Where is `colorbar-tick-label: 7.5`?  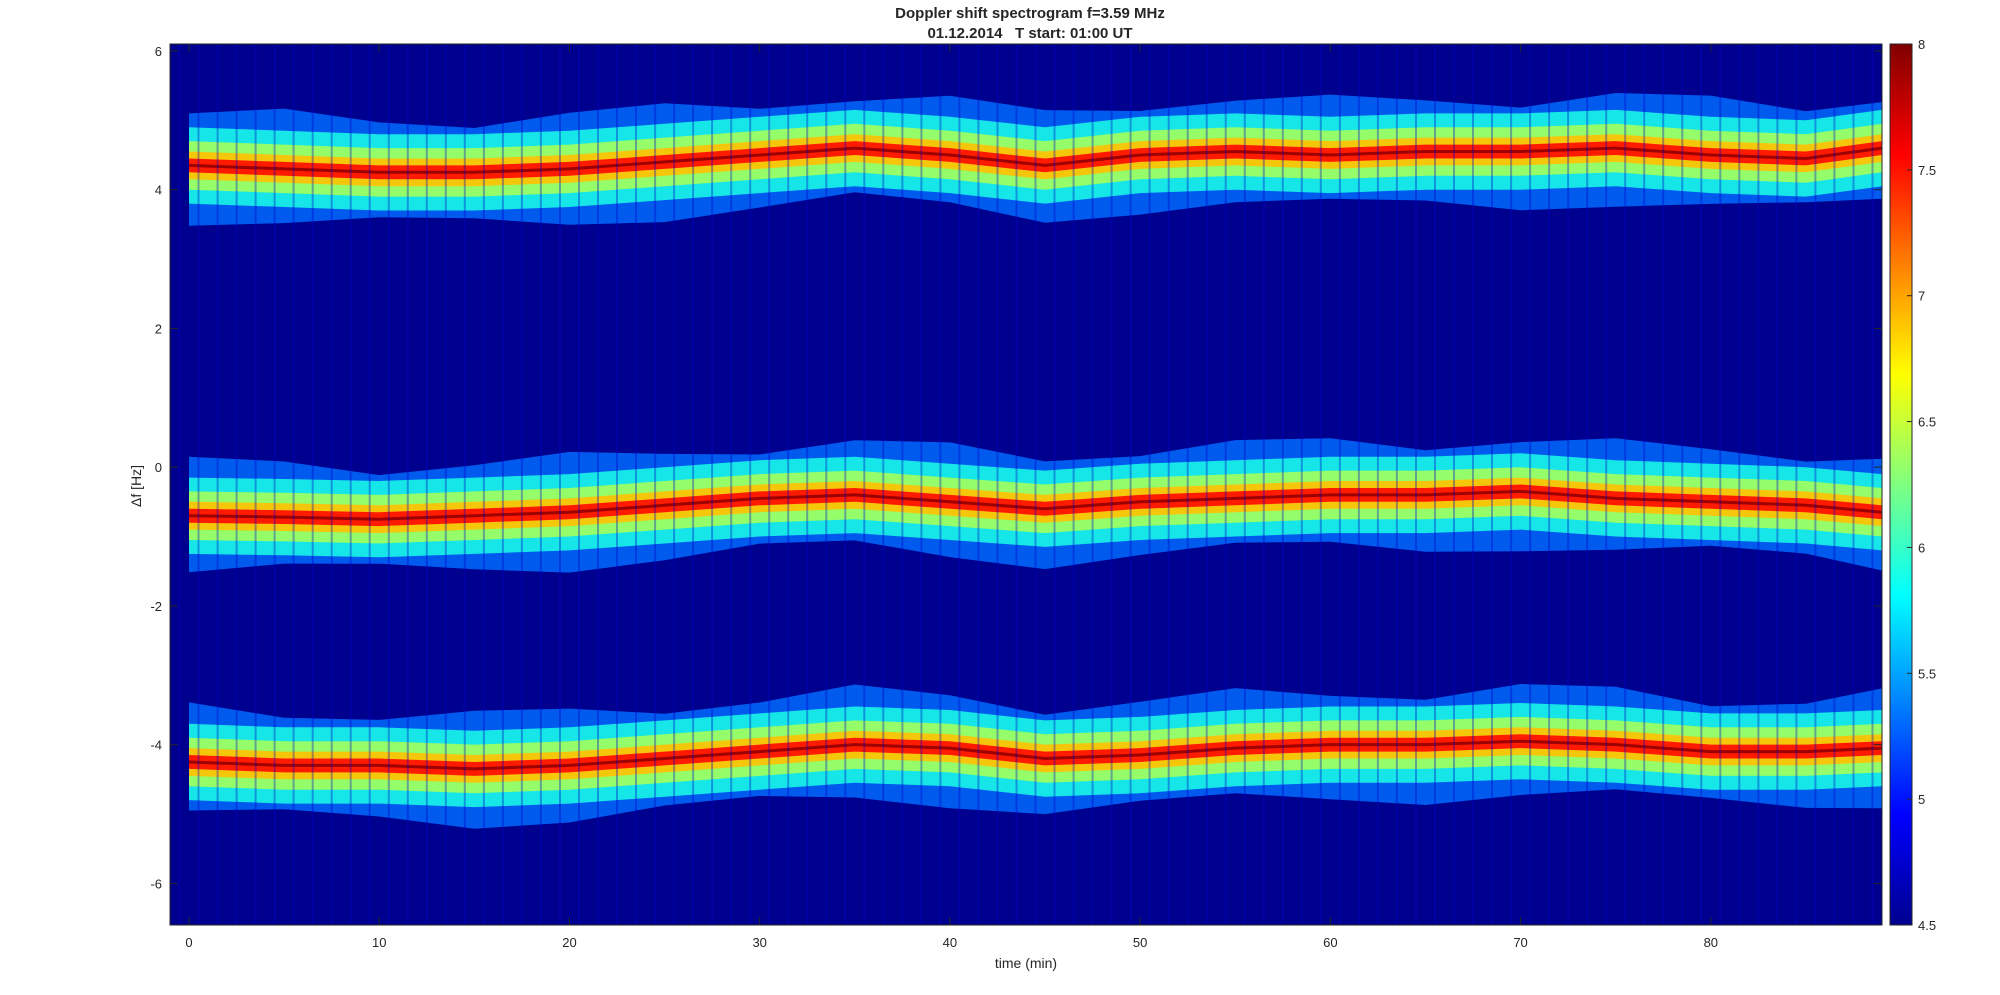 colorbar-tick-label: 7.5 is located at coordinates (1927, 170).